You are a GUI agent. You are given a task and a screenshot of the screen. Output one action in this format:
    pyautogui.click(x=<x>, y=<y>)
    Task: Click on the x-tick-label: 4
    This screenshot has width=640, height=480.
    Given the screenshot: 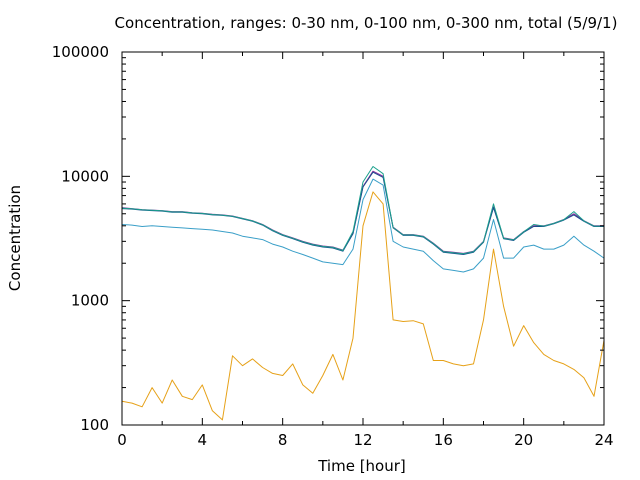 What is the action you would take?
    pyautogui.click(x=203, y=440)
    